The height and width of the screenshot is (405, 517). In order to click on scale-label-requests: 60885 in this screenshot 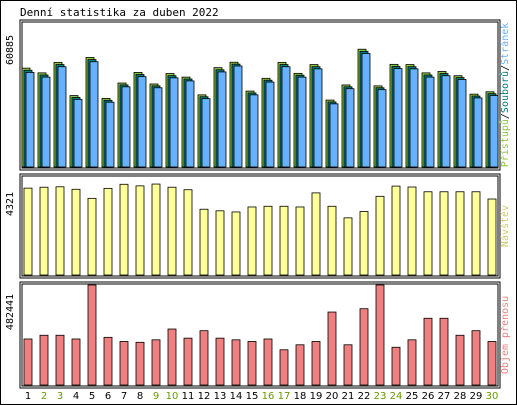, I will do `click(10, 50)`.